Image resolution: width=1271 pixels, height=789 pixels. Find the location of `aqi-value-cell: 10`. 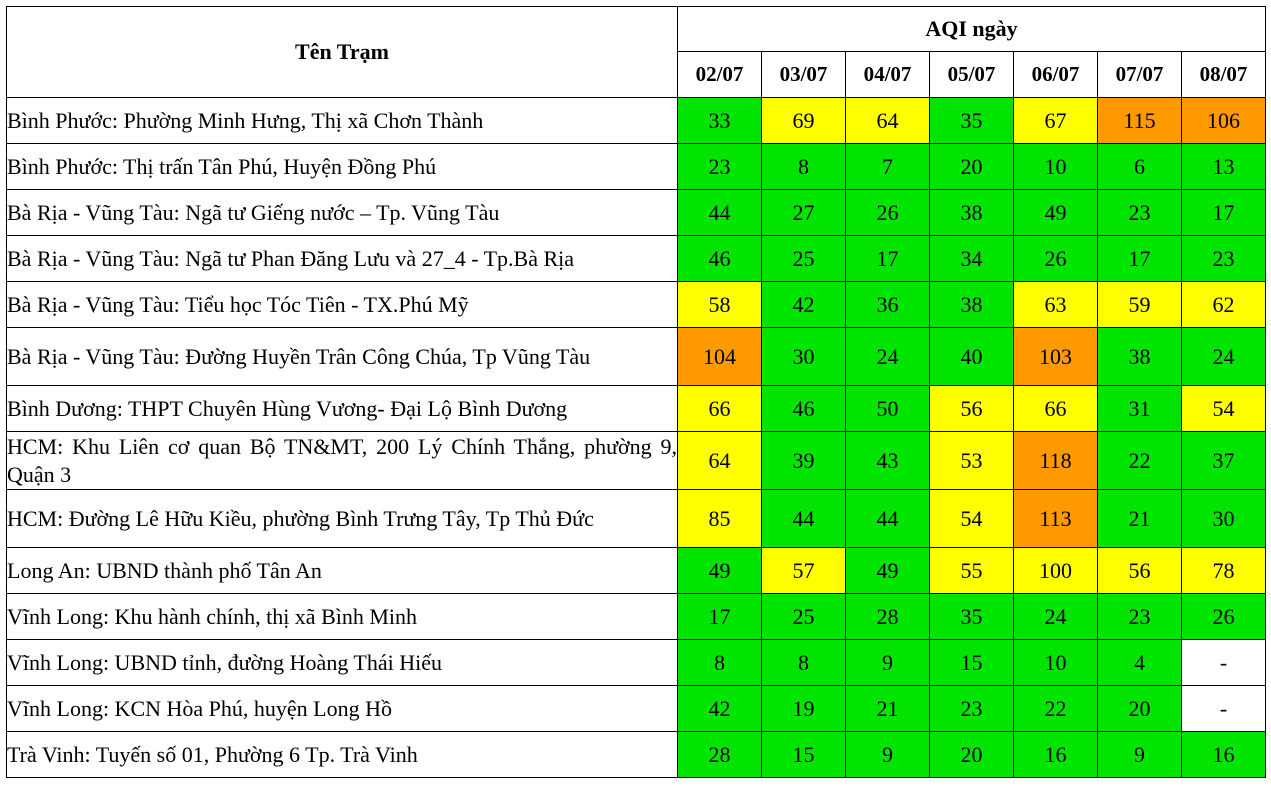

aqi-value-cell: 10 is located at coordinates (1055, 166).